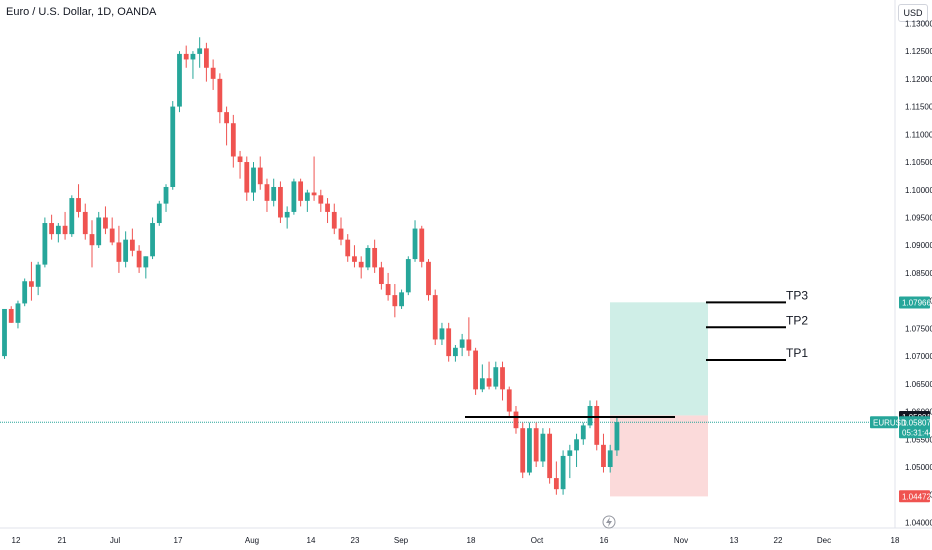  What do you see at coordinates (778, 540) in the screenshot?
I see `x-tick-label: 22` at bounding box center [778, 540].